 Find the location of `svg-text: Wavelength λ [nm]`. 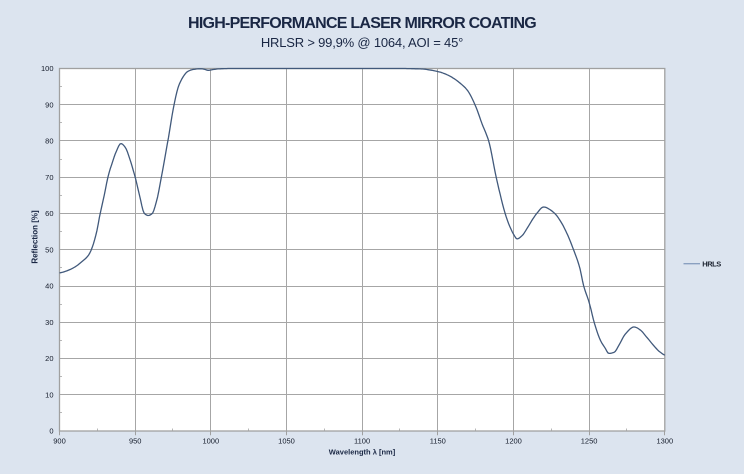

svg-text: Wavelength λ [nm] is located at coordinates (362, 452).